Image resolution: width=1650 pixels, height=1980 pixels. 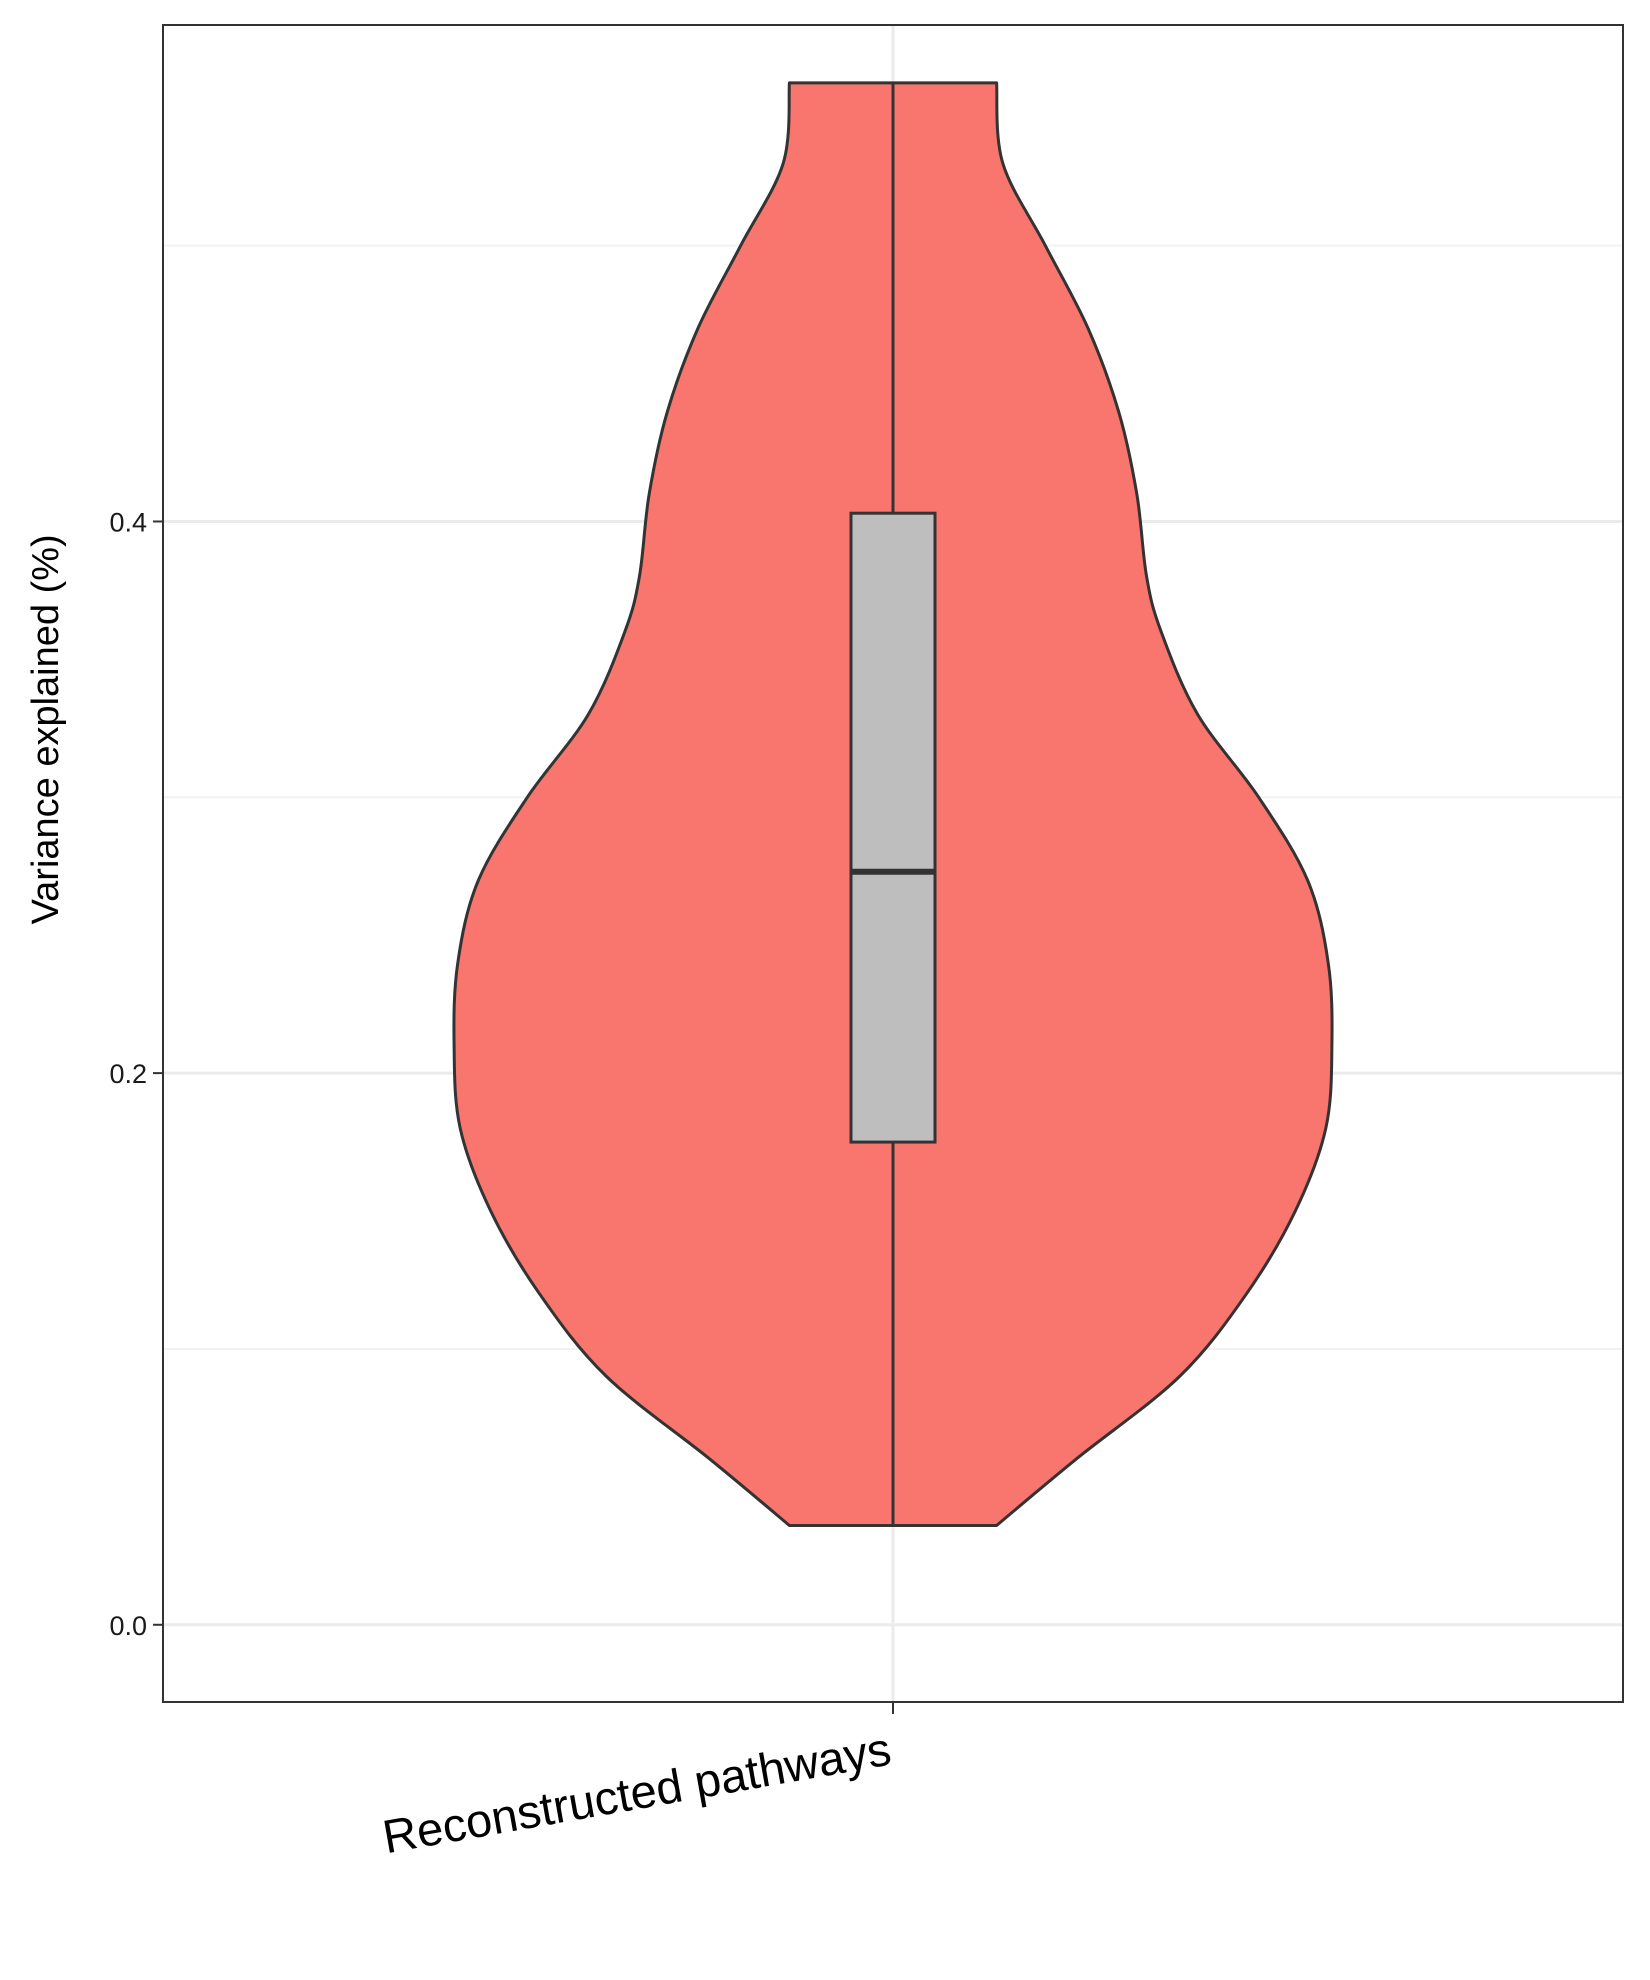 I want to click on boxplot-layer, so click(x=893, y=804).